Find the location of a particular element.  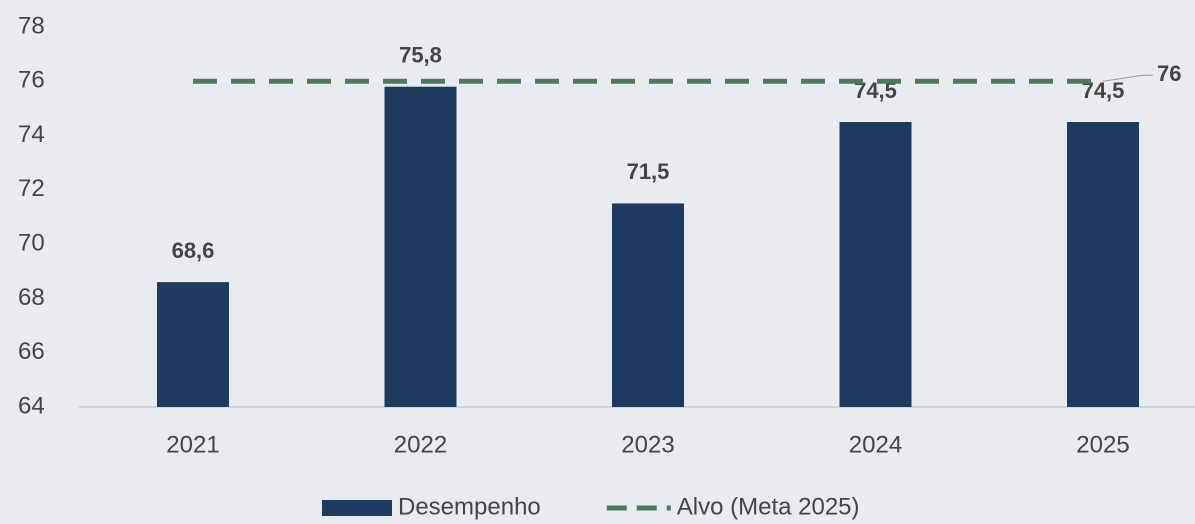

y-tick-label: 64 is located at coordinates (31, 405).